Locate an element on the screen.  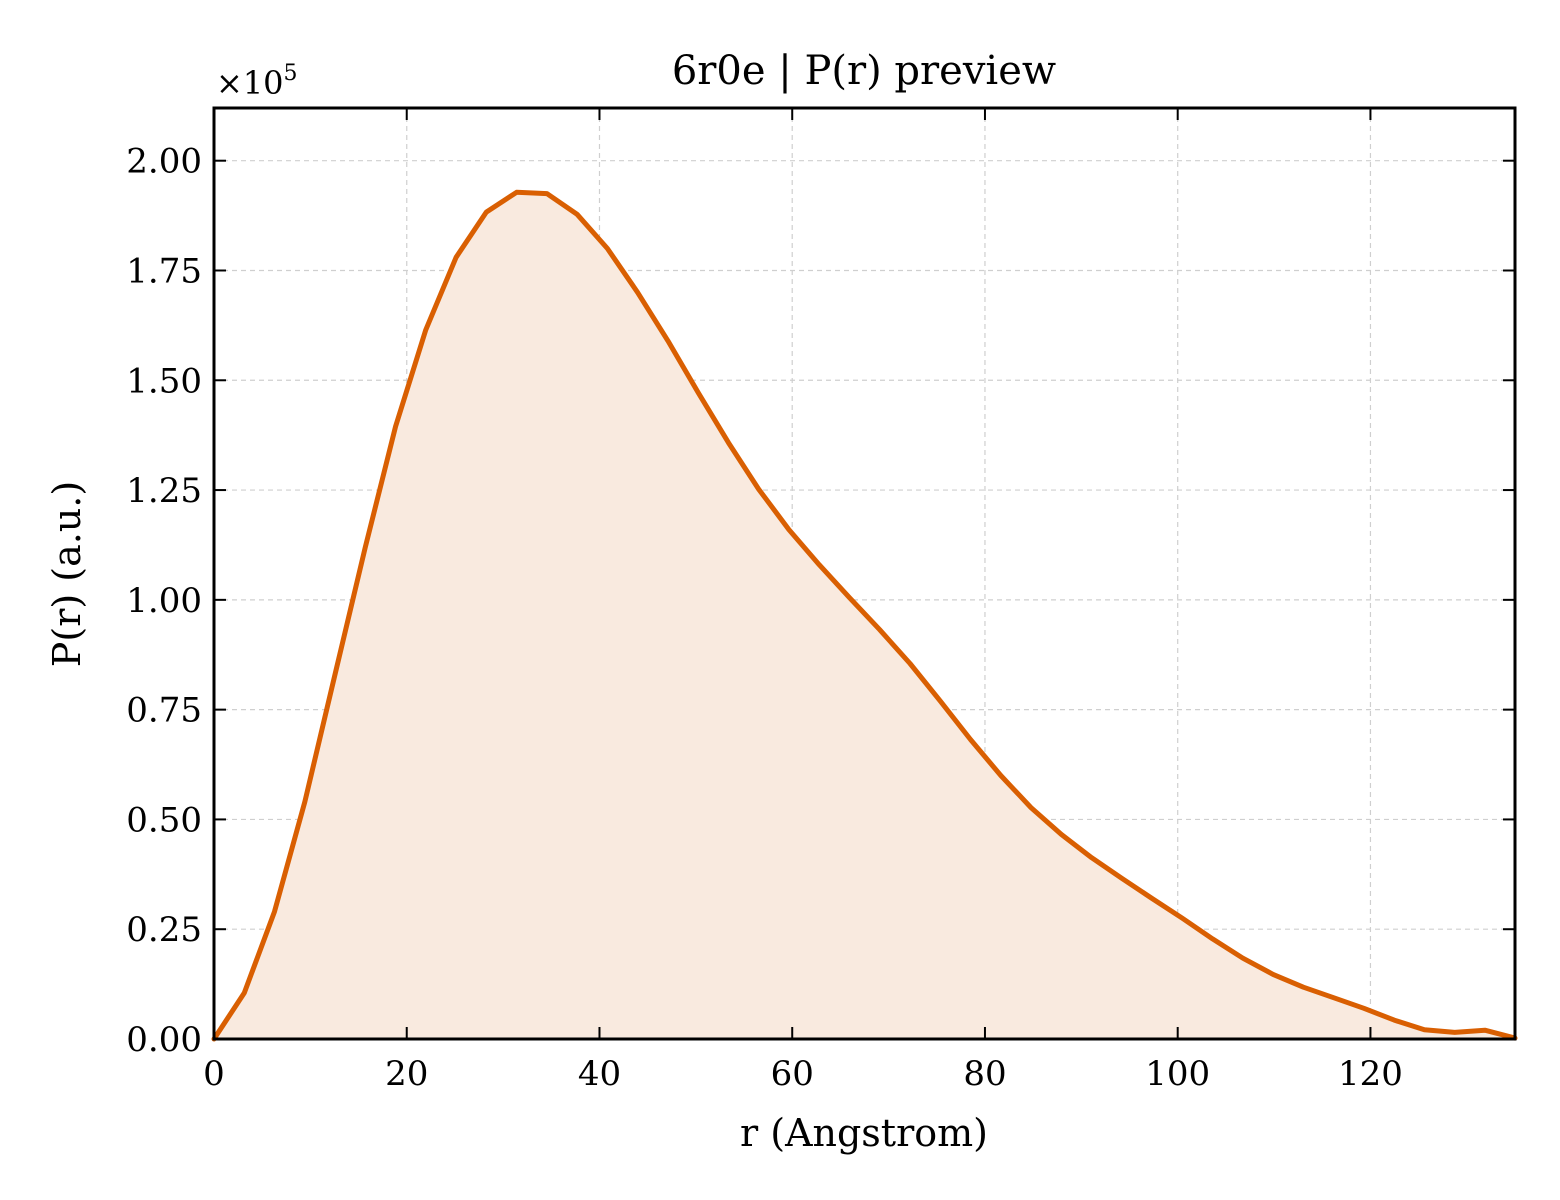
x-tick-label: 100 is located at coordinates (1177, 1074).